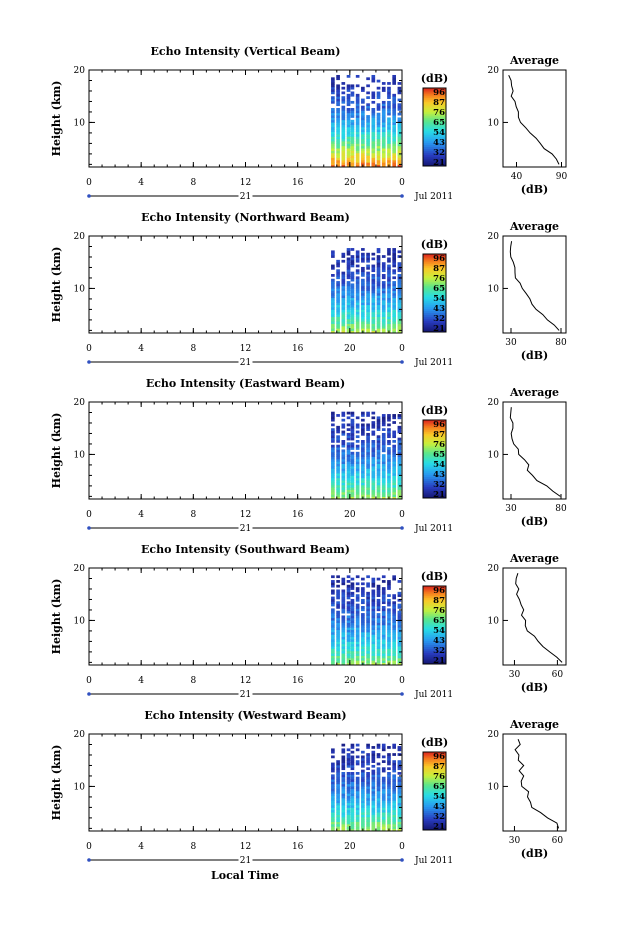 Image resolution: width=620 pixels, height=929 pixels. I want to click on colorbar-tick: 54, so click(439, 465).